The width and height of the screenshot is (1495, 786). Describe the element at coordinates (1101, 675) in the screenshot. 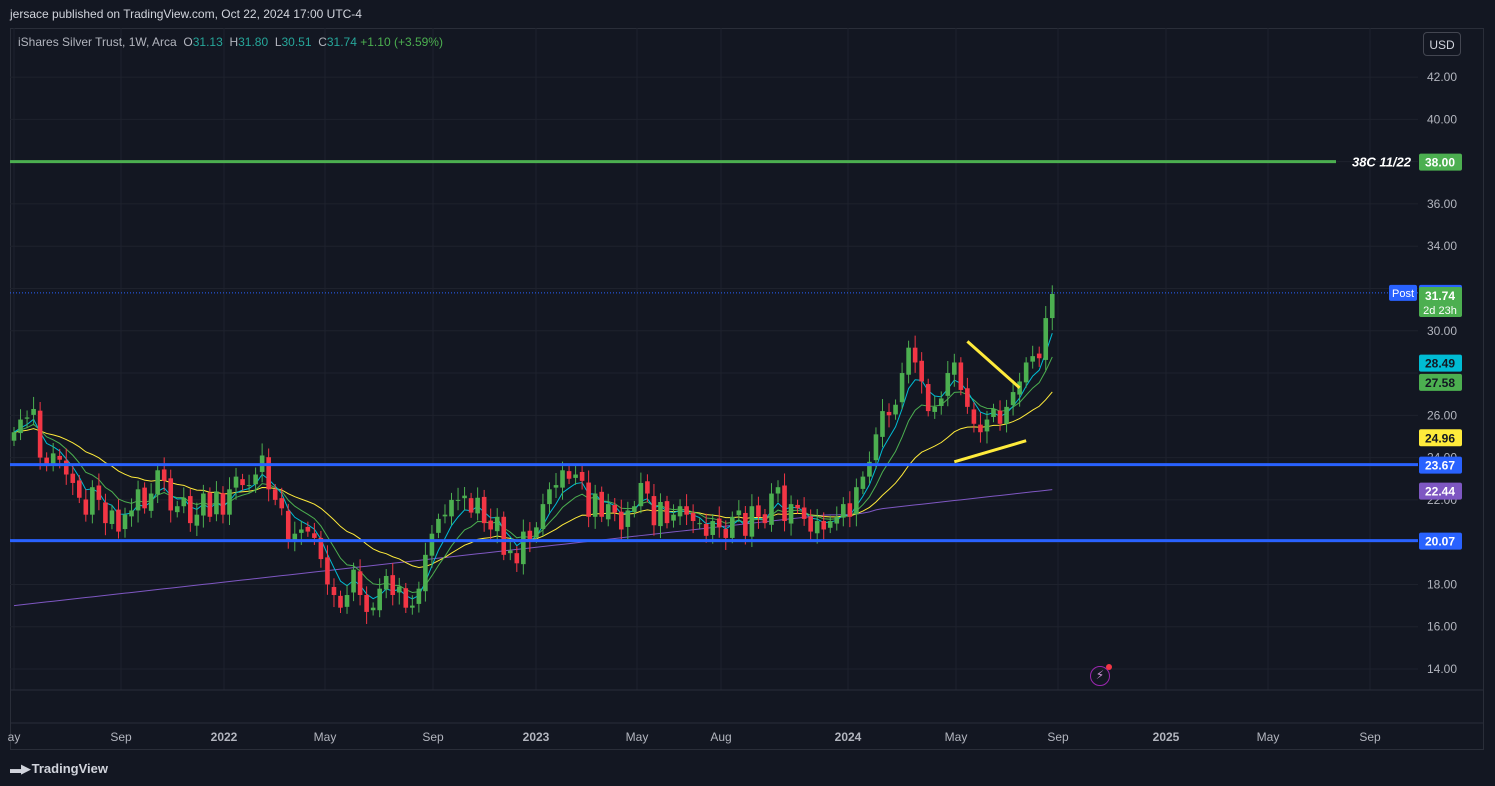

I see `flash-icon: ⚡` at that location.